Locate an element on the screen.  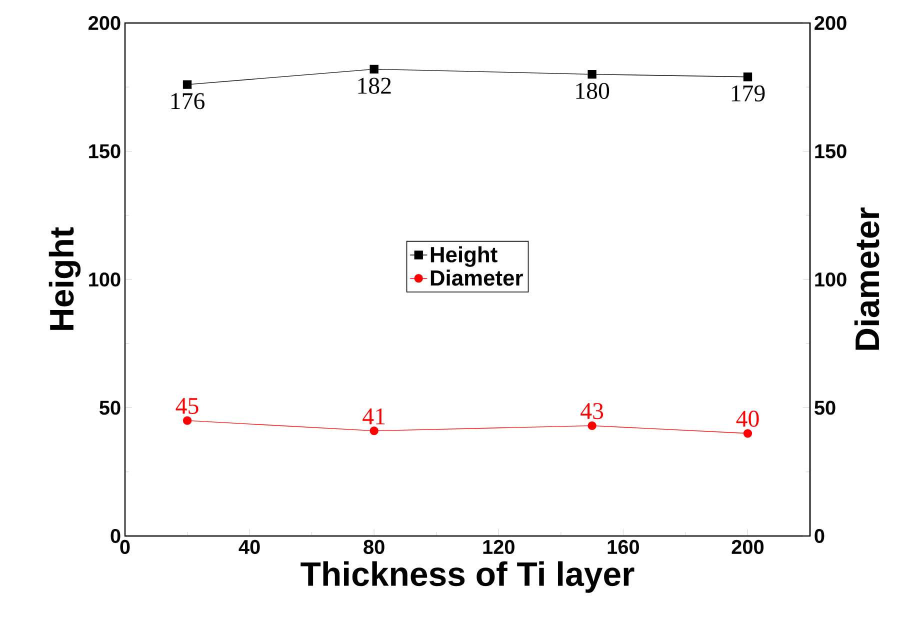
y-tick-label: 0 is located at coordinates (115, 536).